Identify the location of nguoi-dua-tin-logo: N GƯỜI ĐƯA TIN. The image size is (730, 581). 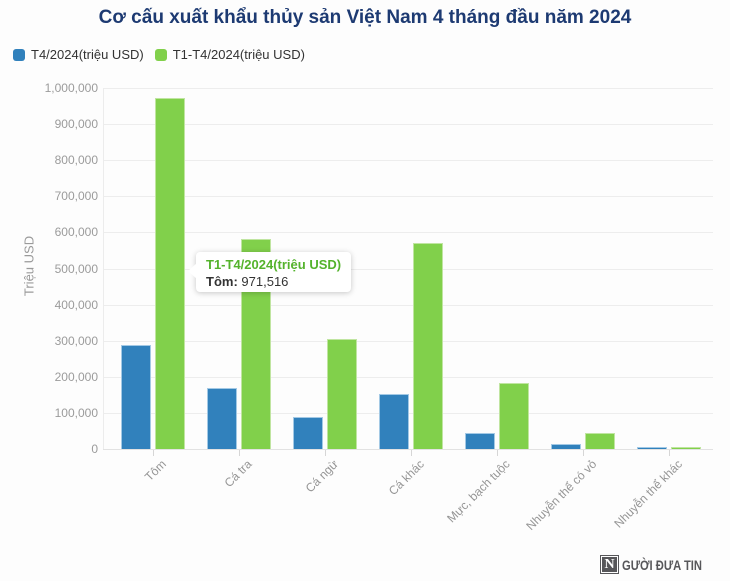
(661, 564).